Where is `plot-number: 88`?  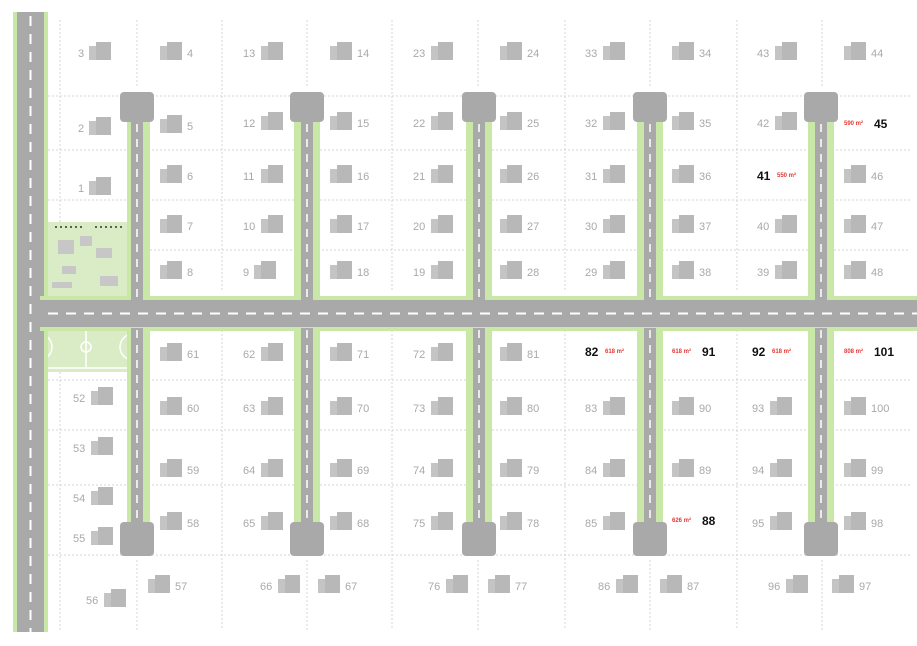 plot-number: 88 is located at coordinates (709, 521).